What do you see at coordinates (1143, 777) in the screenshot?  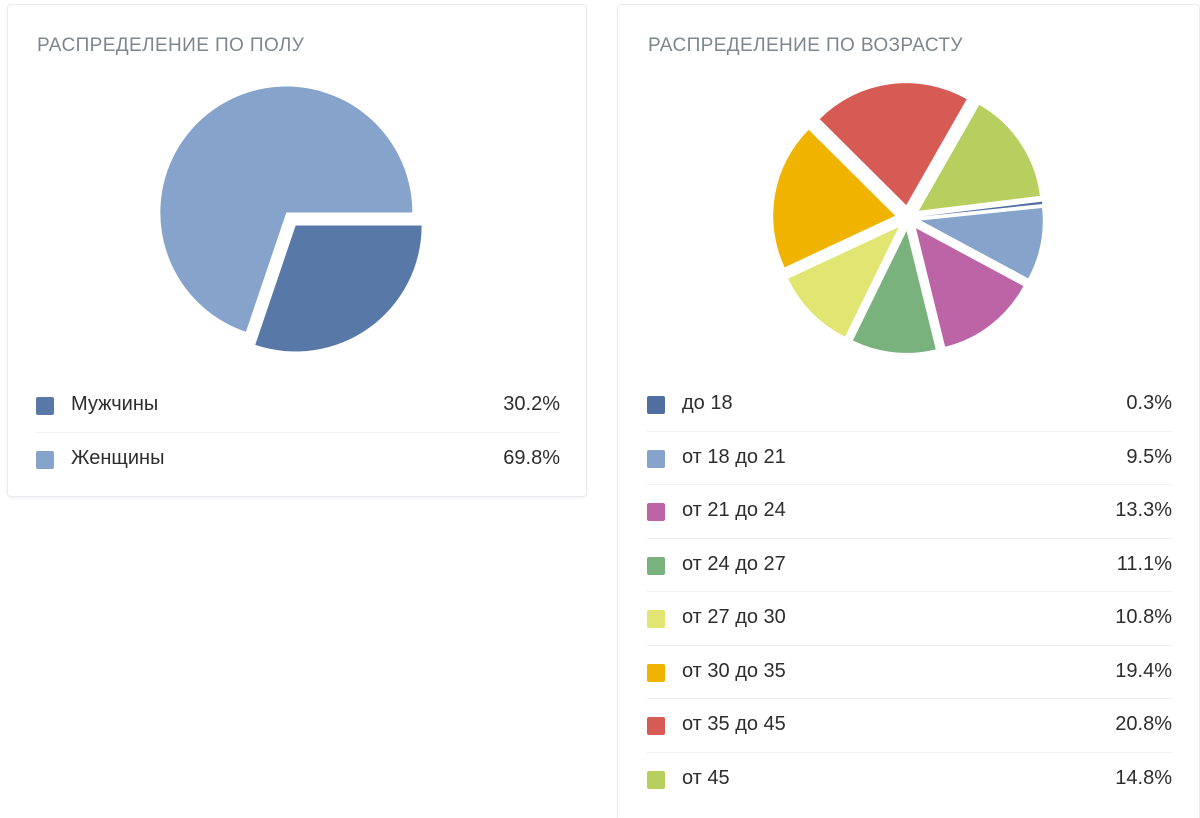 I see `legend-value: 14.8%` at bounding box center [1143, 777].